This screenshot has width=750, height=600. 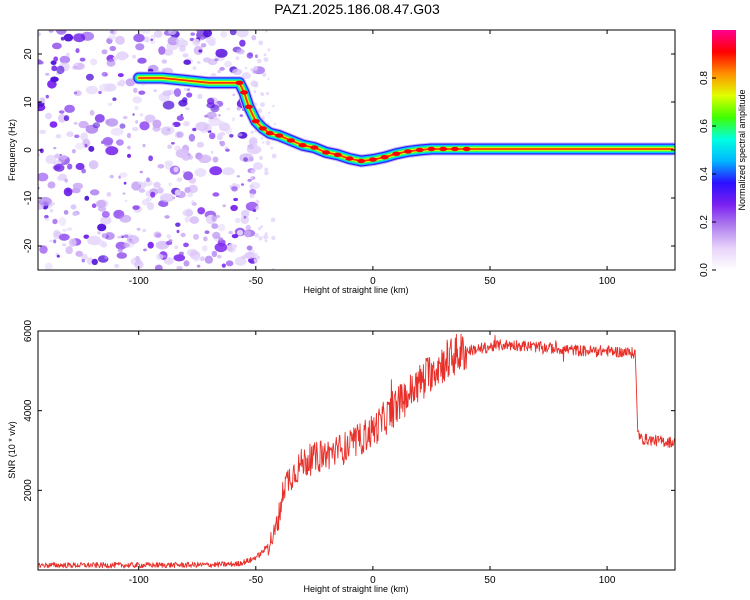 I want to click on spectrogram-y-axis-label: Frequency (Hz), so click(x=12, y=150).